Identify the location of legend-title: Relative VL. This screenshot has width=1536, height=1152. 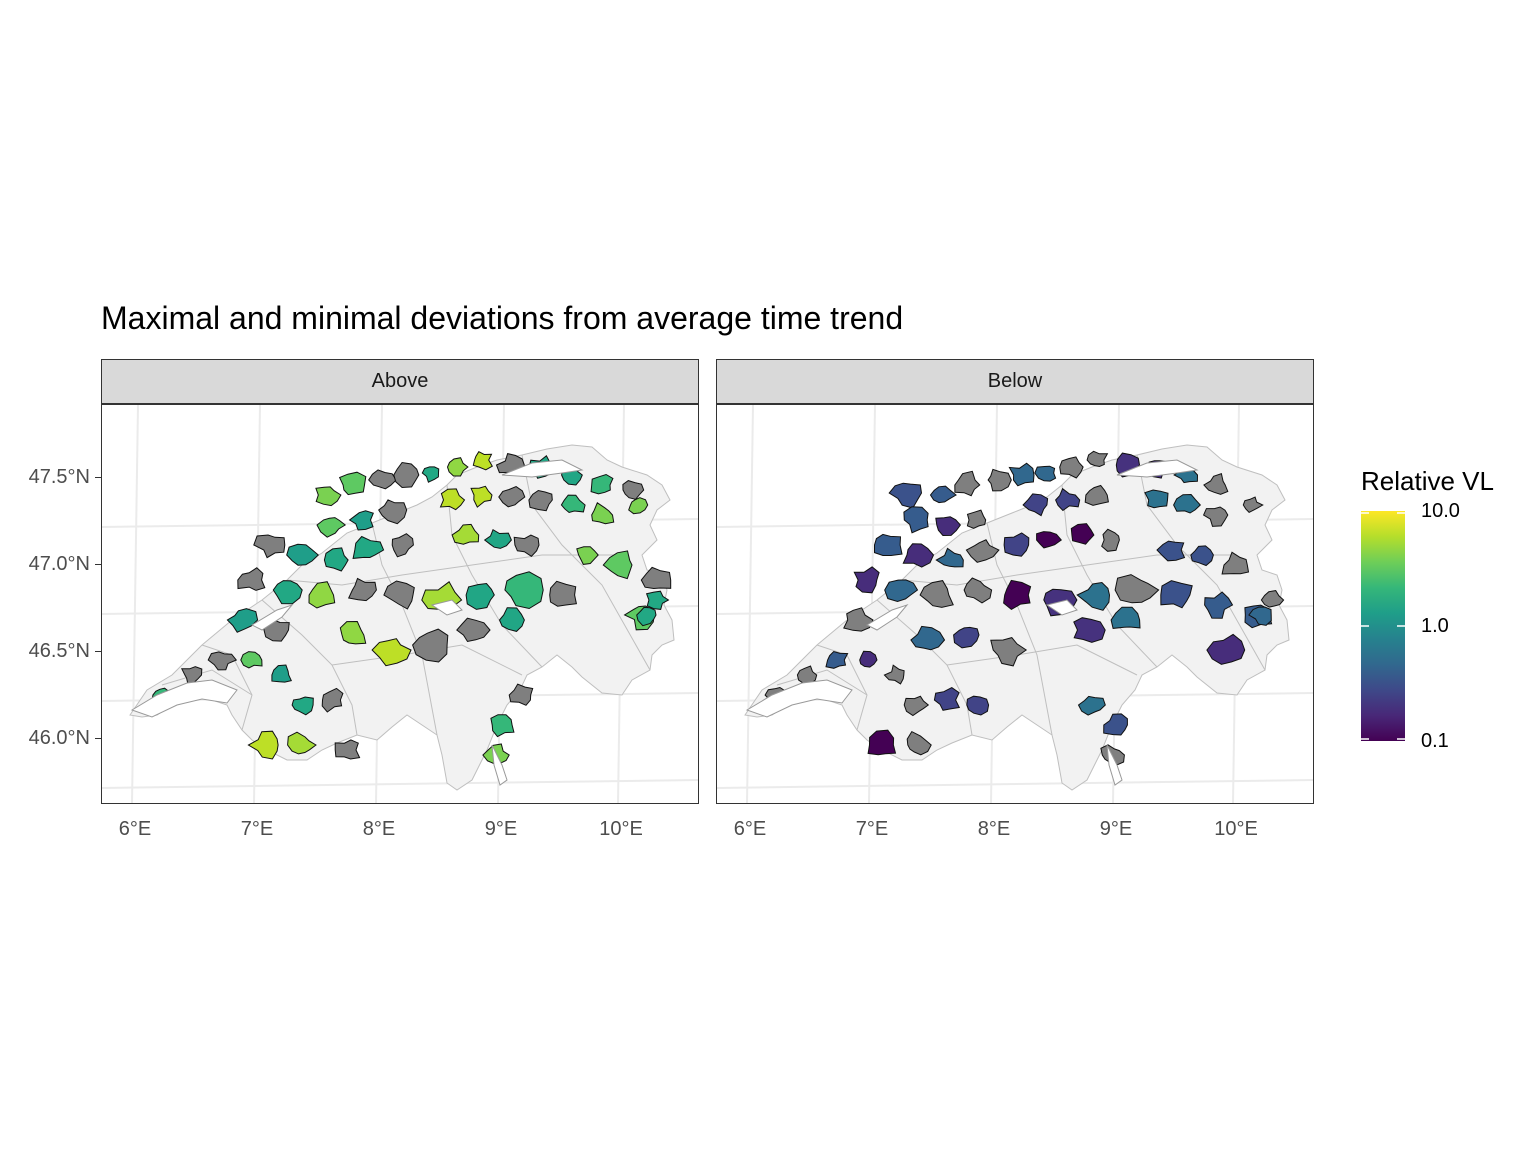
(1427, 481).